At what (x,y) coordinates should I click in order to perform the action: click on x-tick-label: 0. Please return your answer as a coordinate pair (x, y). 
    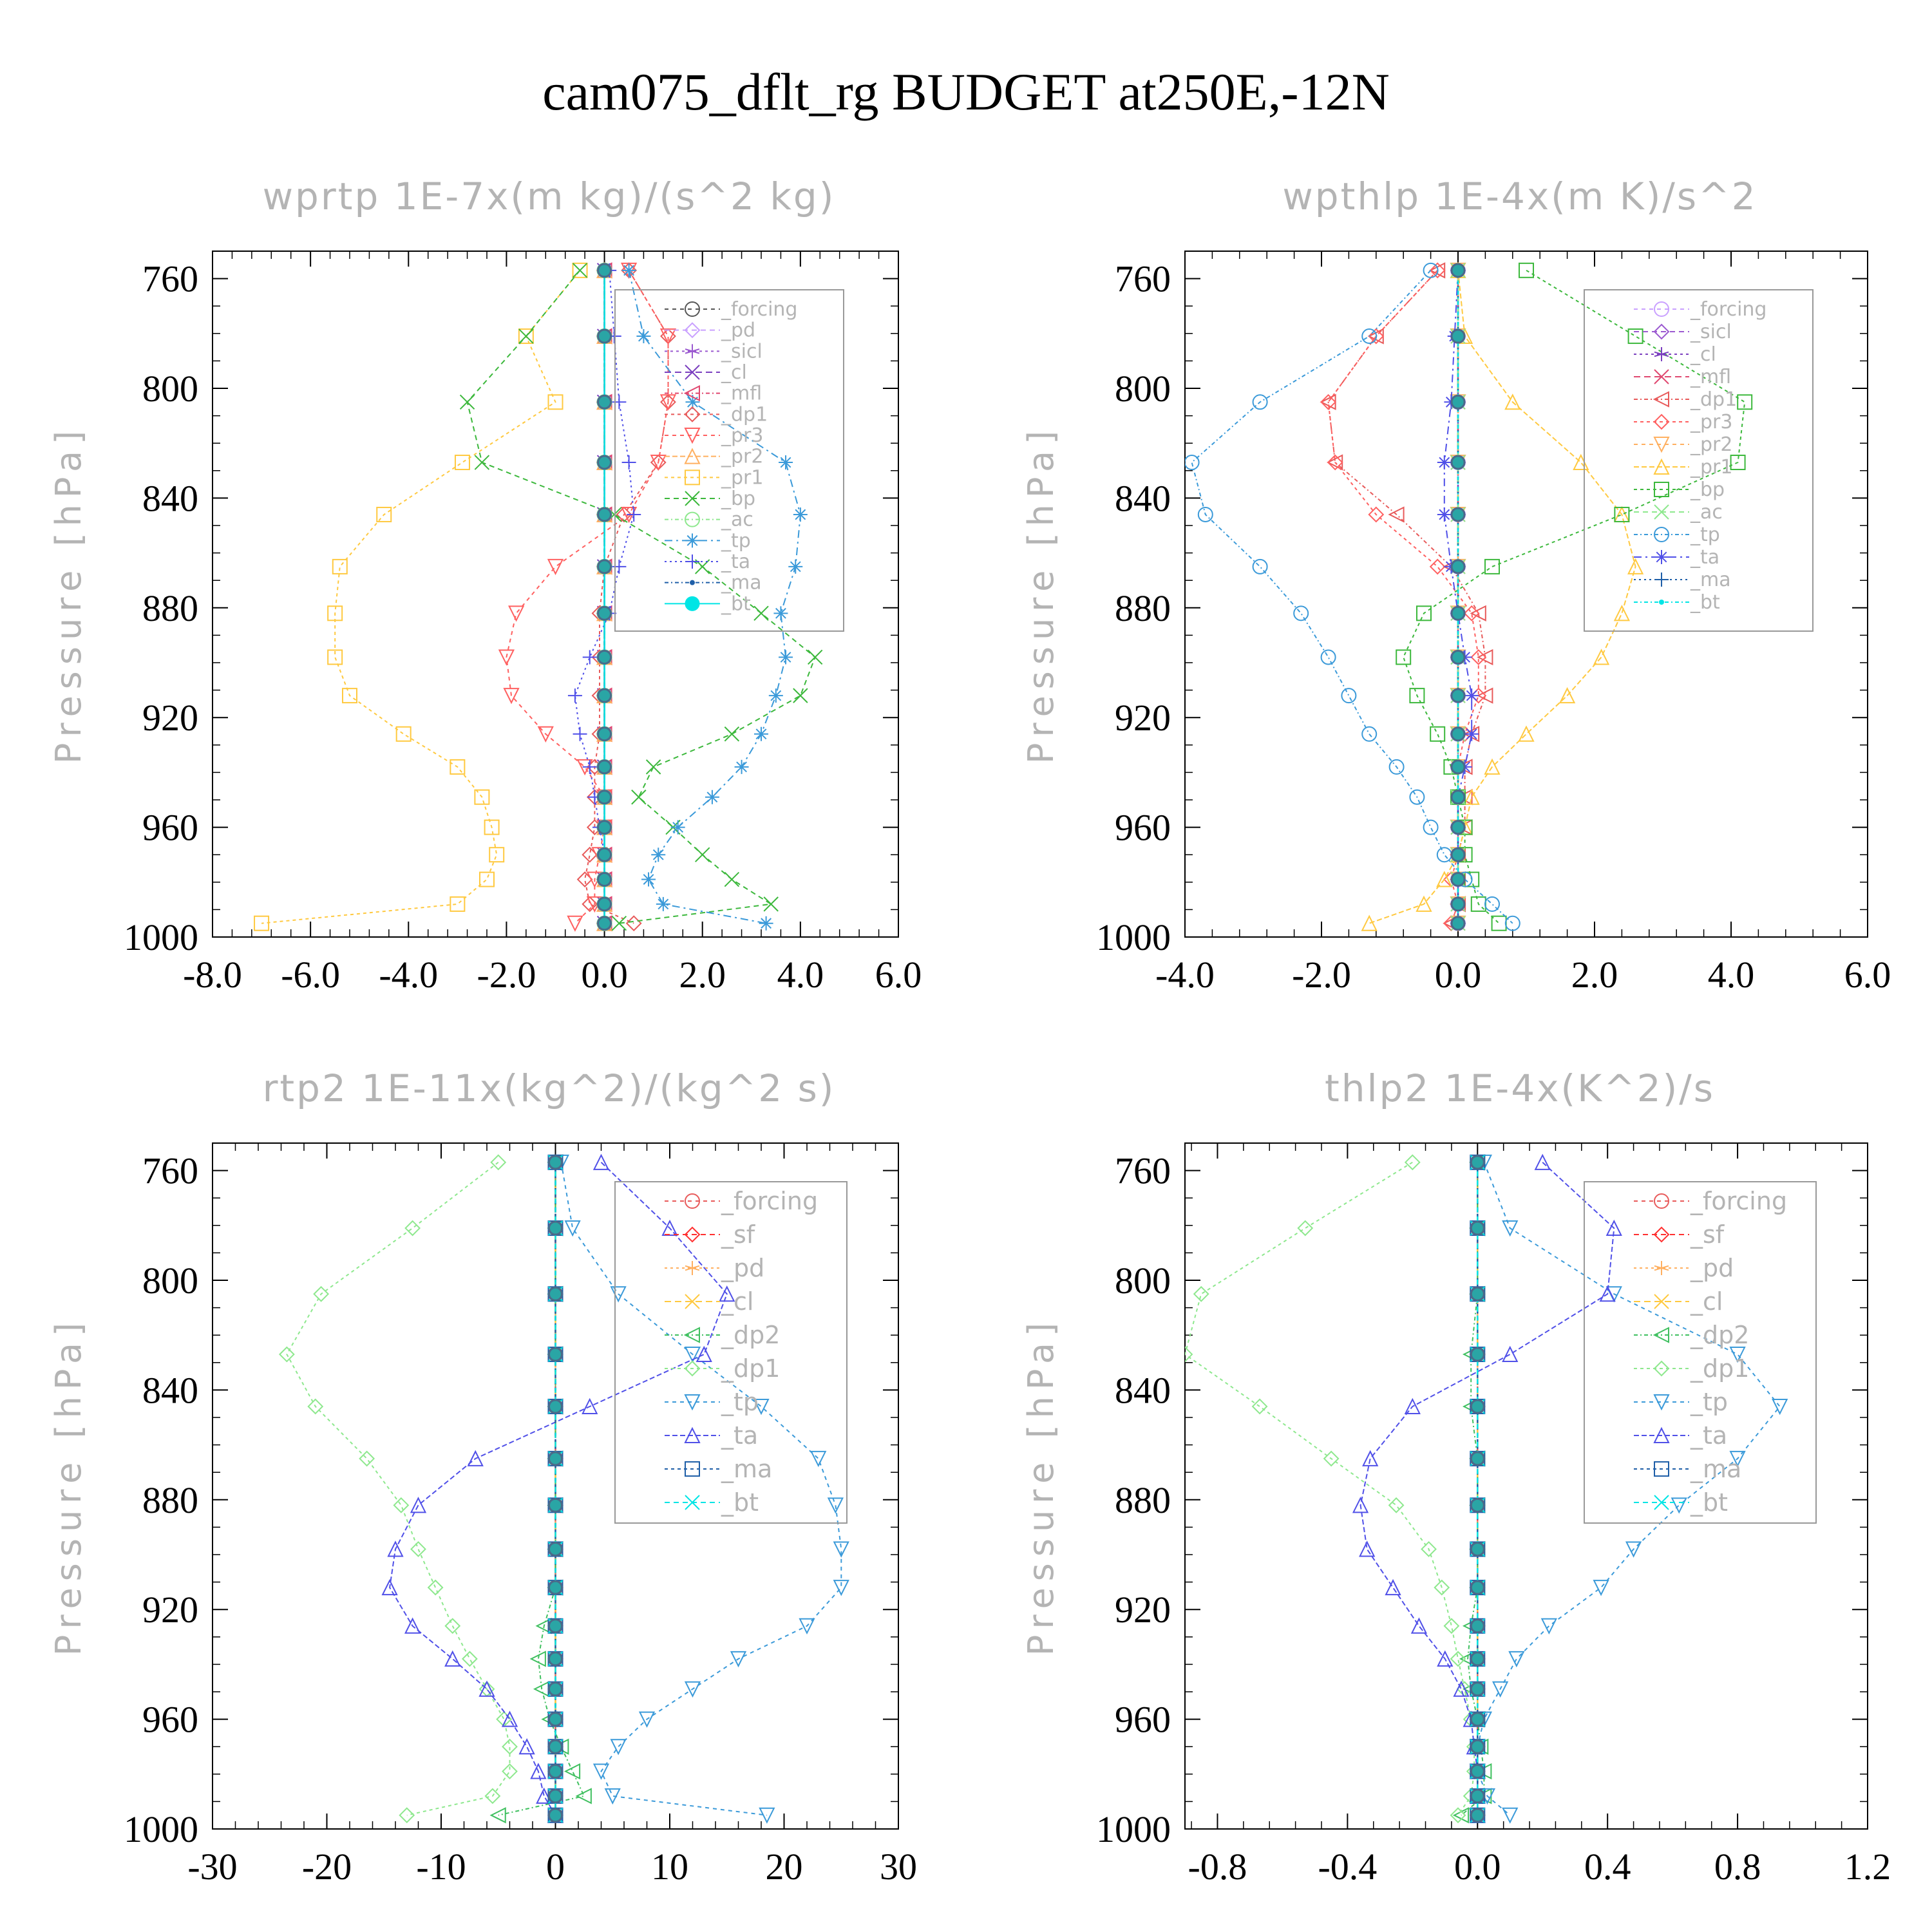
    Looking at the image, I should click on (555, 1867).